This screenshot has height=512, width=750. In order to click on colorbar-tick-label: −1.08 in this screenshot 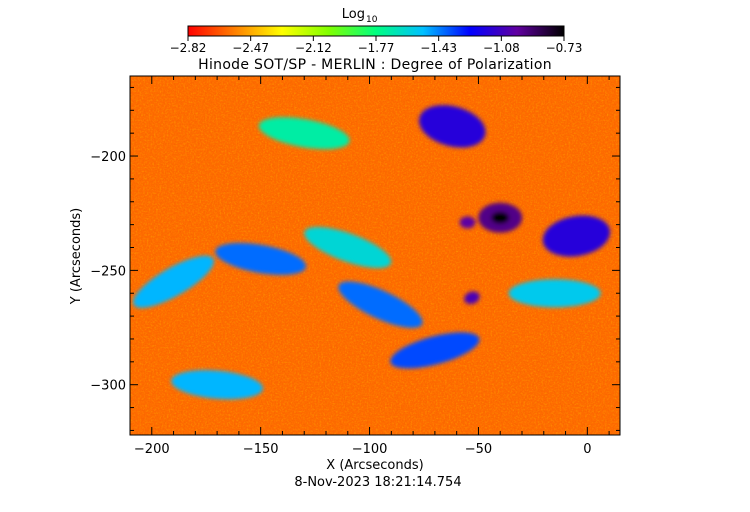, I will do `click(501, 48)`.